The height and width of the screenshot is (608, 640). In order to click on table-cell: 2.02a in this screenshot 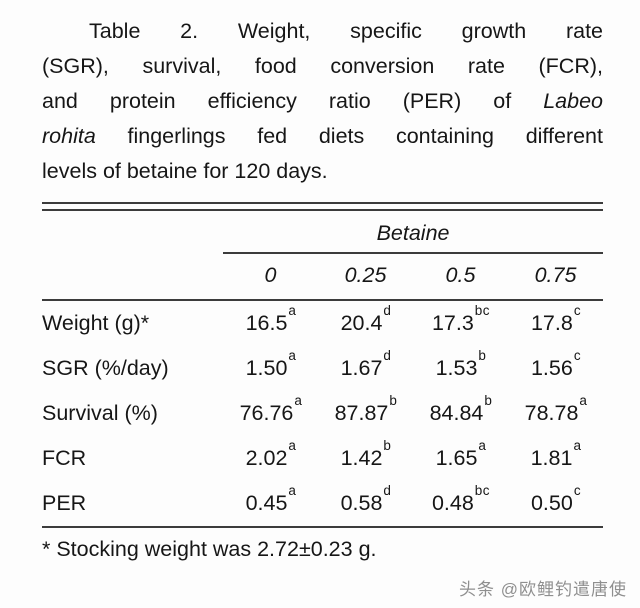, I will do `click(270, 458)`.